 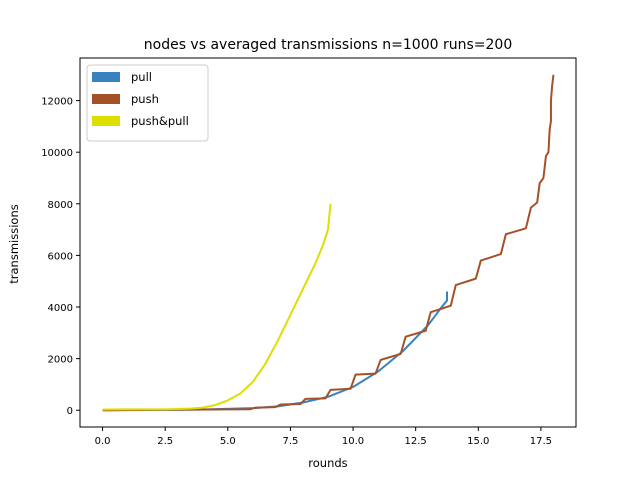 I want to click on legend-label: pull, so click(x=141, y=77).